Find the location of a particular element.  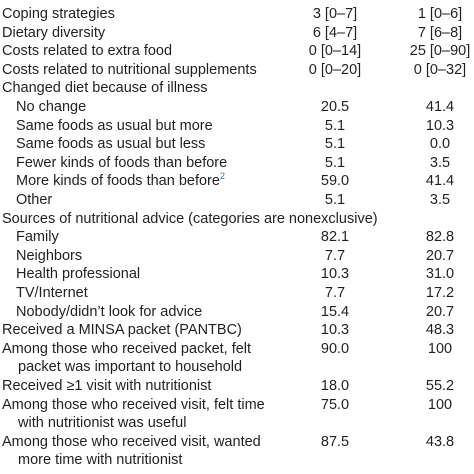

row-label: Costs related to extra food is located at coordinates (87, 51).